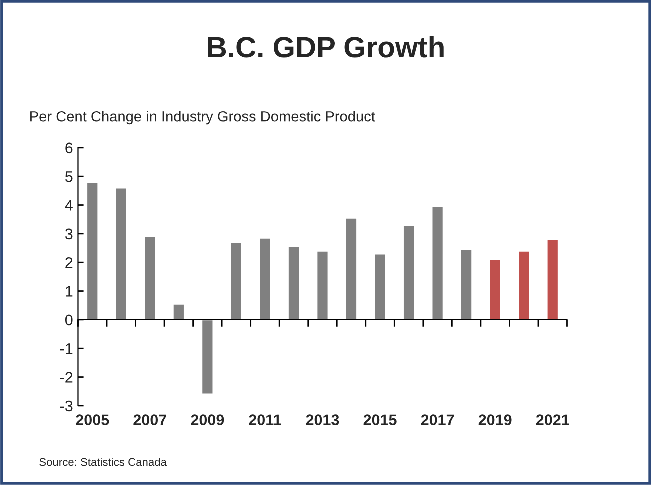 The image size is (652, 485). I want to click on x-tick-label: 2009, so click(207, 420).